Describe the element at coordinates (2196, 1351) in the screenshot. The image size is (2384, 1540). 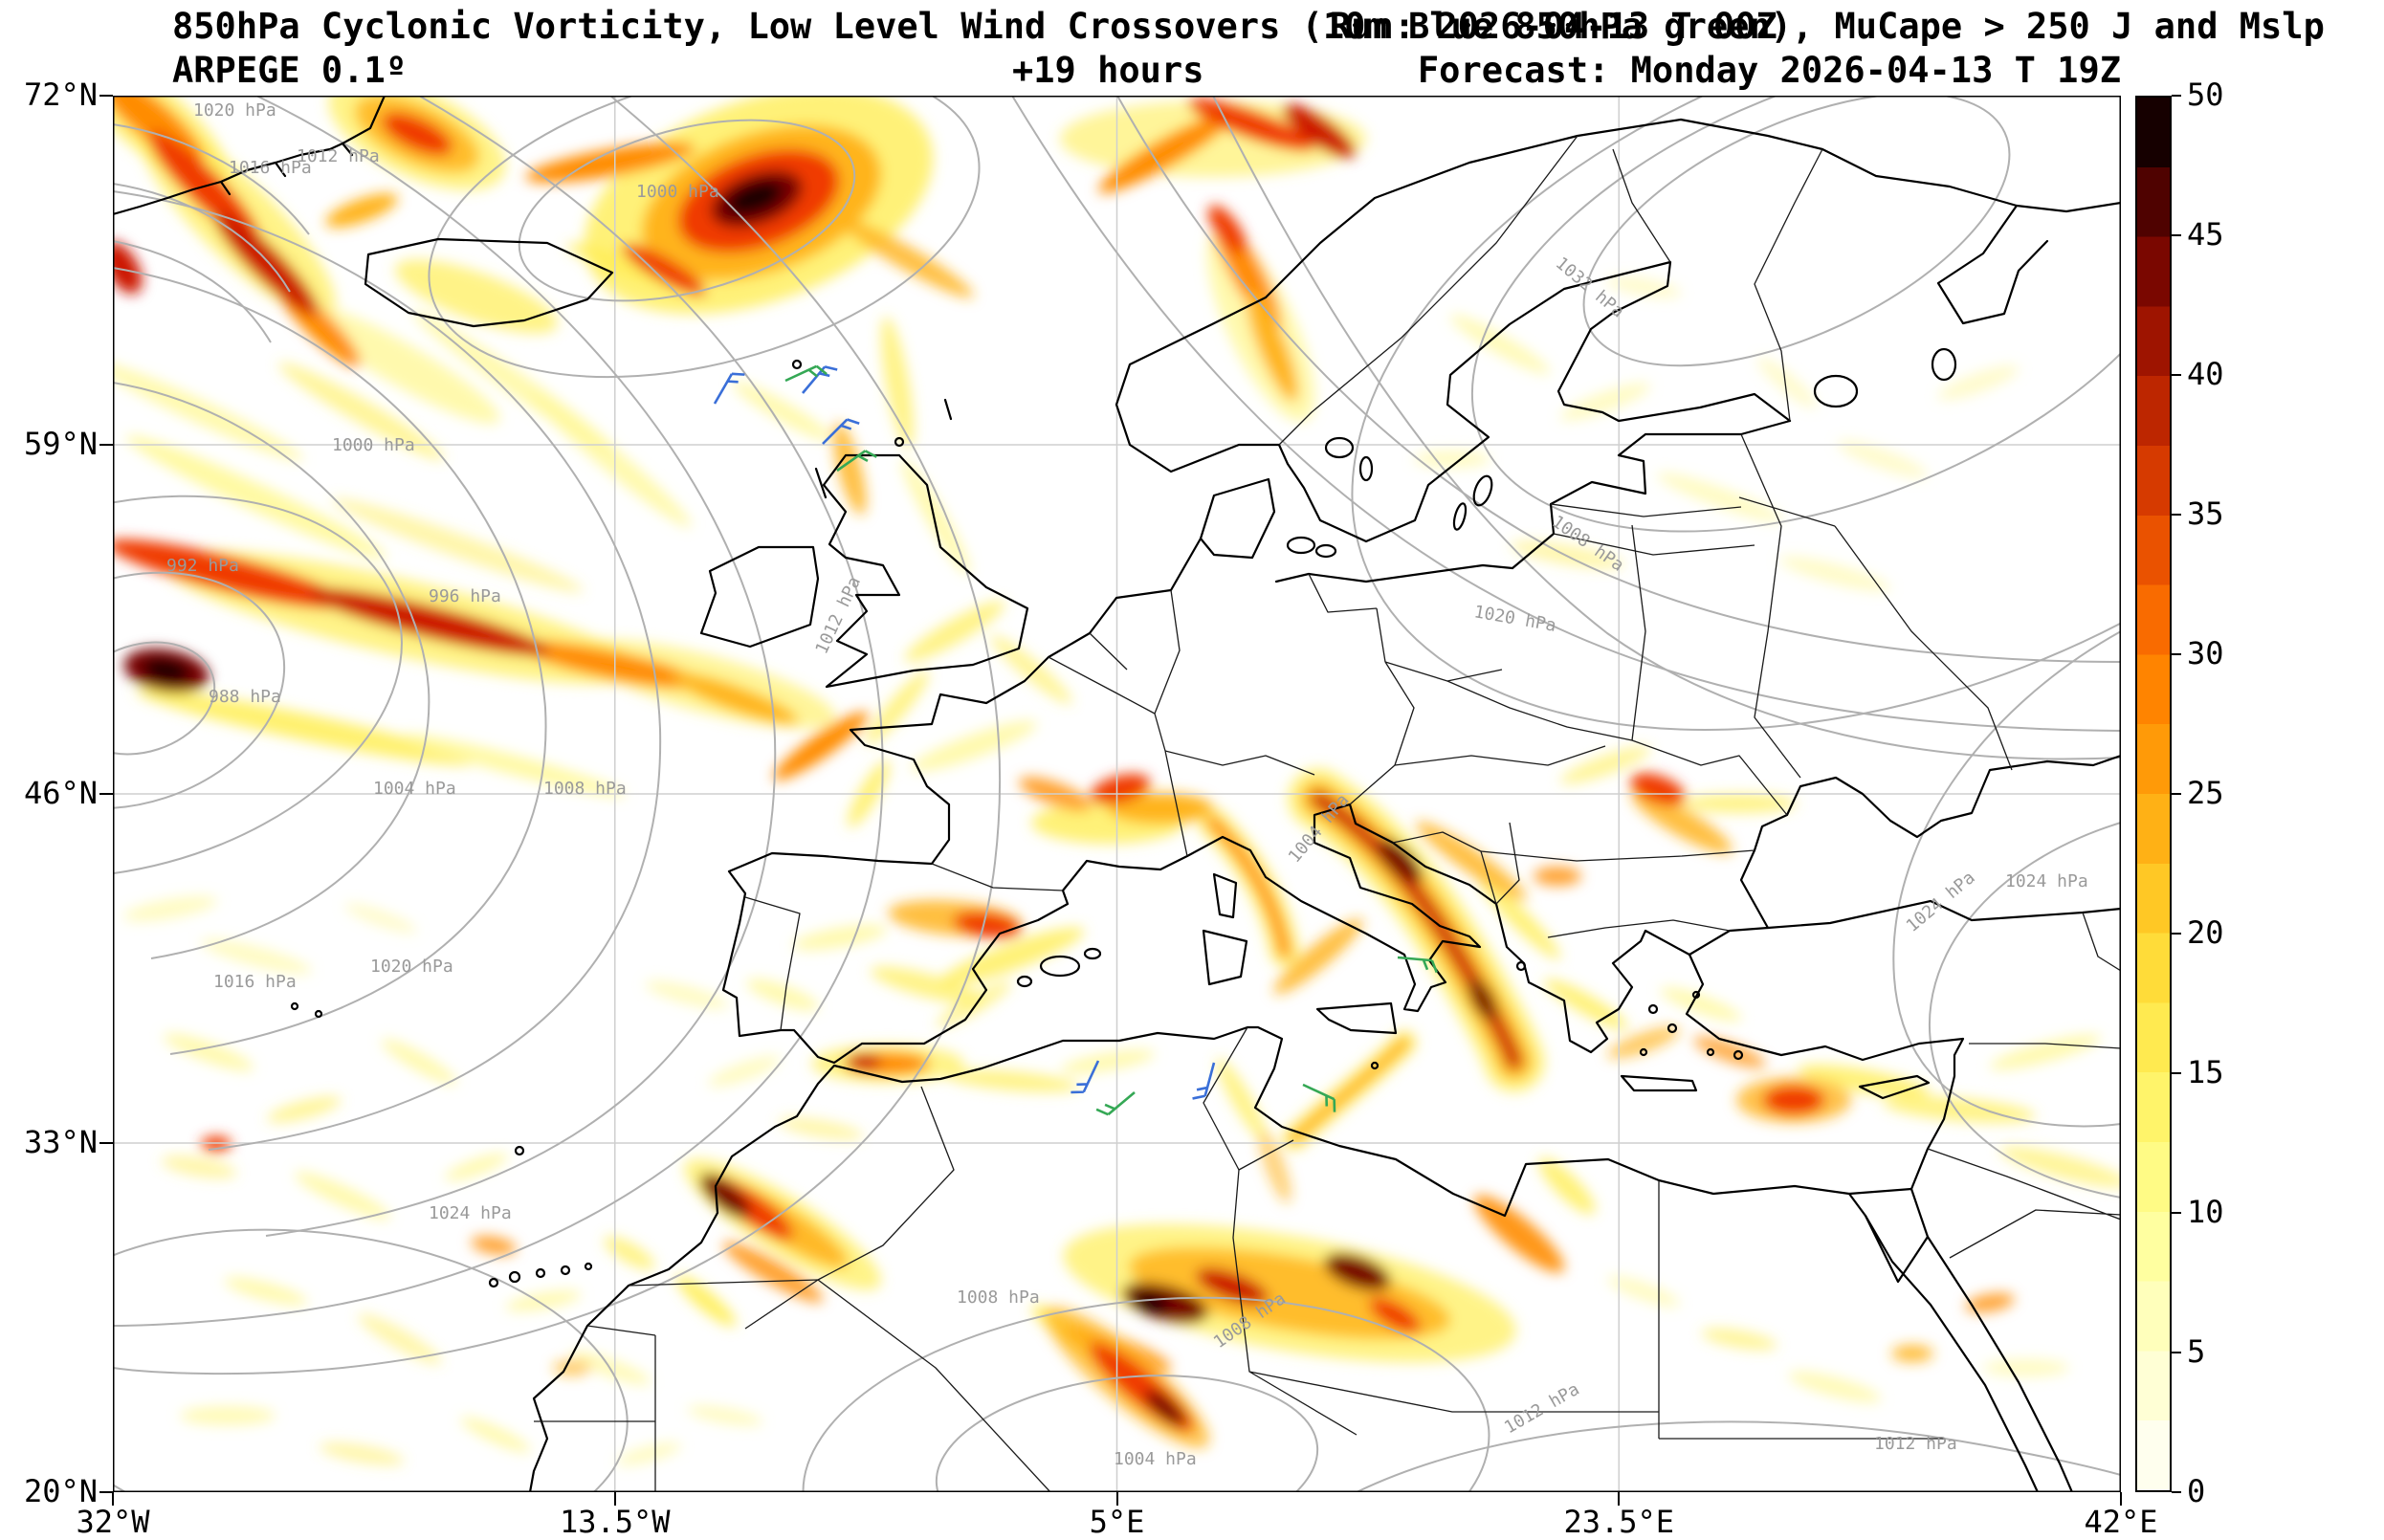
I see `colorbar-tick-label: 5` at that location.